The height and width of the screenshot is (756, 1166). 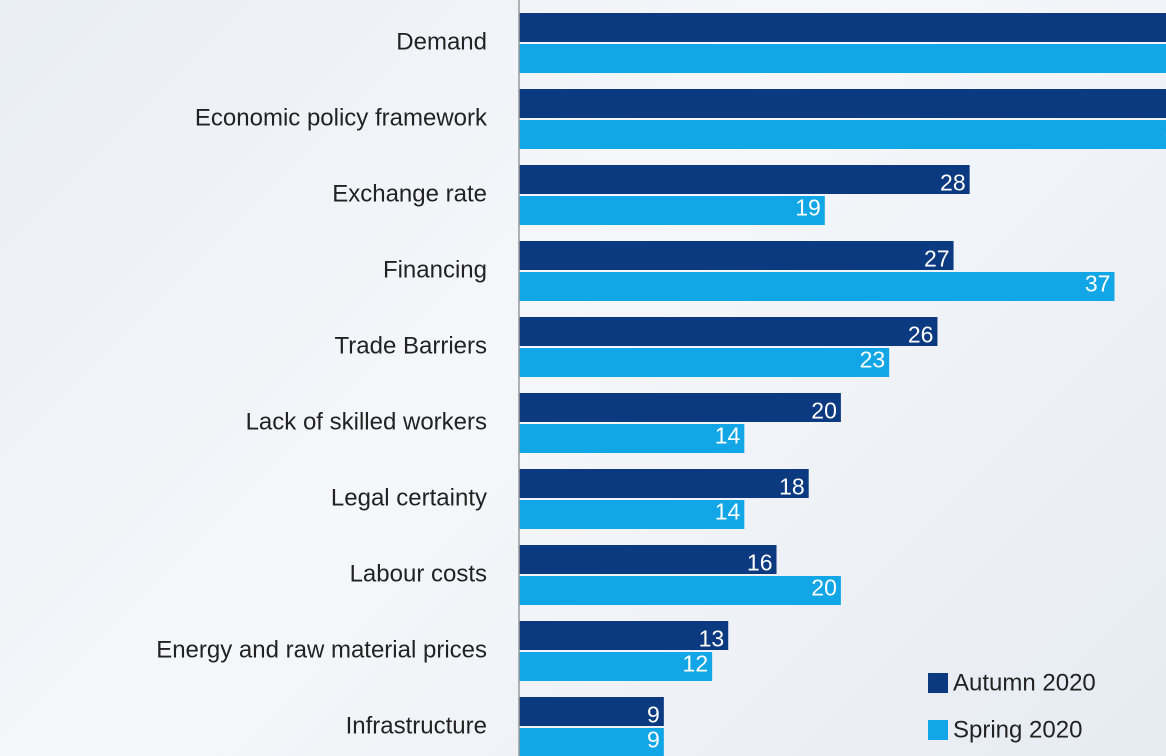 What do you see at coordinates (696, 664) in the screenshot?
I see `value-label: 12` at bounding box center [696, 664].